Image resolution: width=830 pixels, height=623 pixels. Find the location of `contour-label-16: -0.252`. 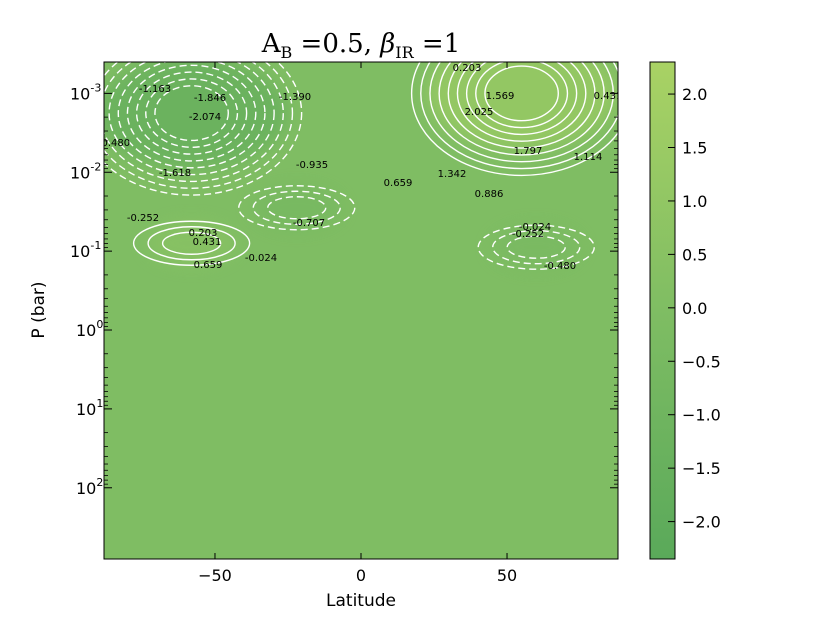

contour-label-16: -0.252 is located at coordinates (143, 218).